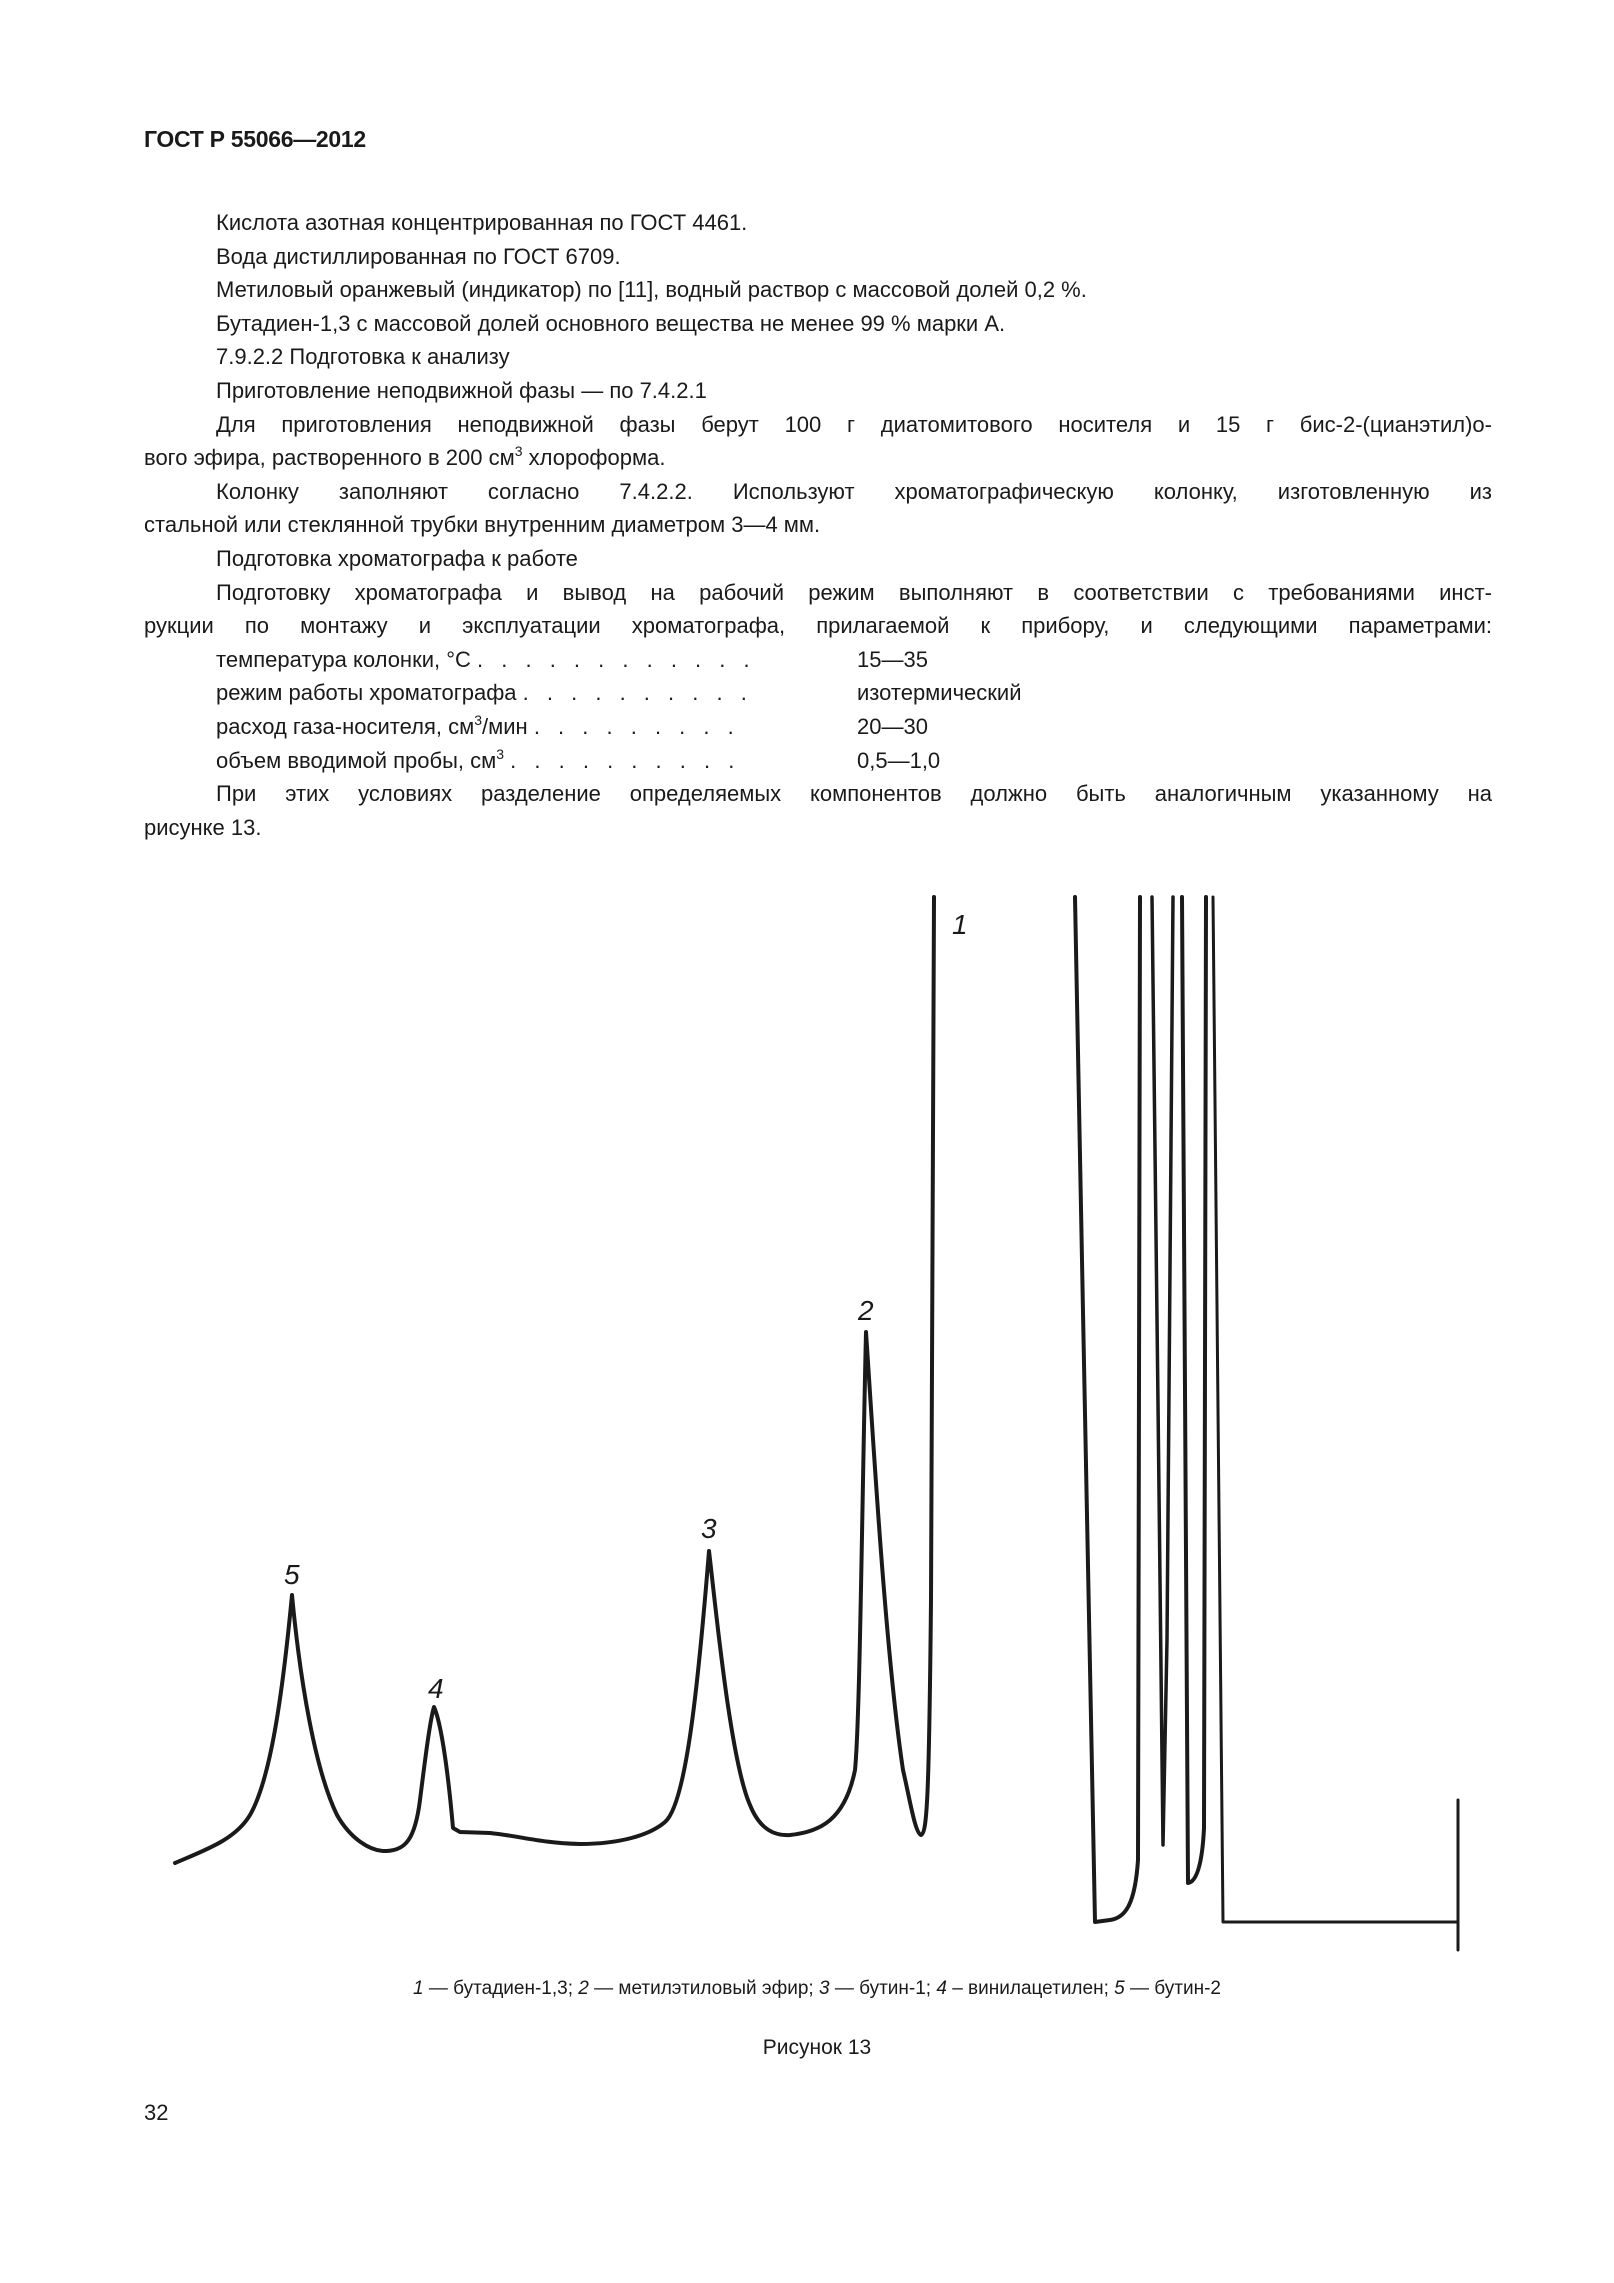  What do you see at coordinates (397, 558) in the screenshot?
I see `text-line: Подготовка хроматографа к работе` at bounding box center [397, 558].